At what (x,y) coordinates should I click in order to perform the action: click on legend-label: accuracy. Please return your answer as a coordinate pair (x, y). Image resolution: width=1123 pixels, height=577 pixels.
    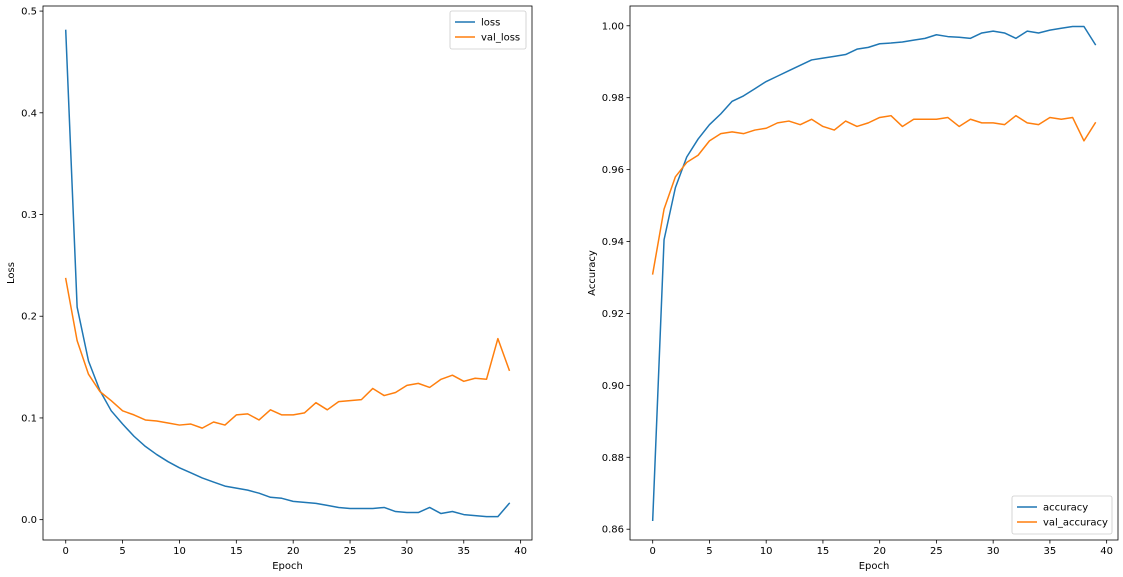
    Looking at the image, I should click on (1065, 508).